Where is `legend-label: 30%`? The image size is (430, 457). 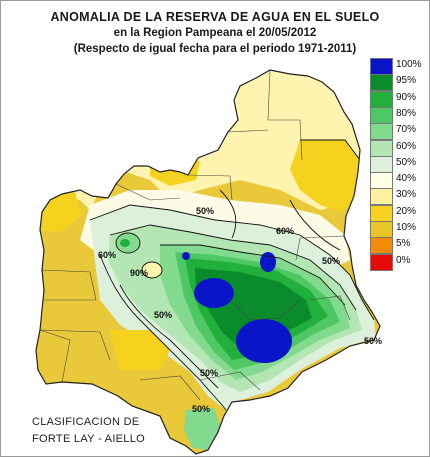
legend-label: 30% is located at coordinates (406, 195).